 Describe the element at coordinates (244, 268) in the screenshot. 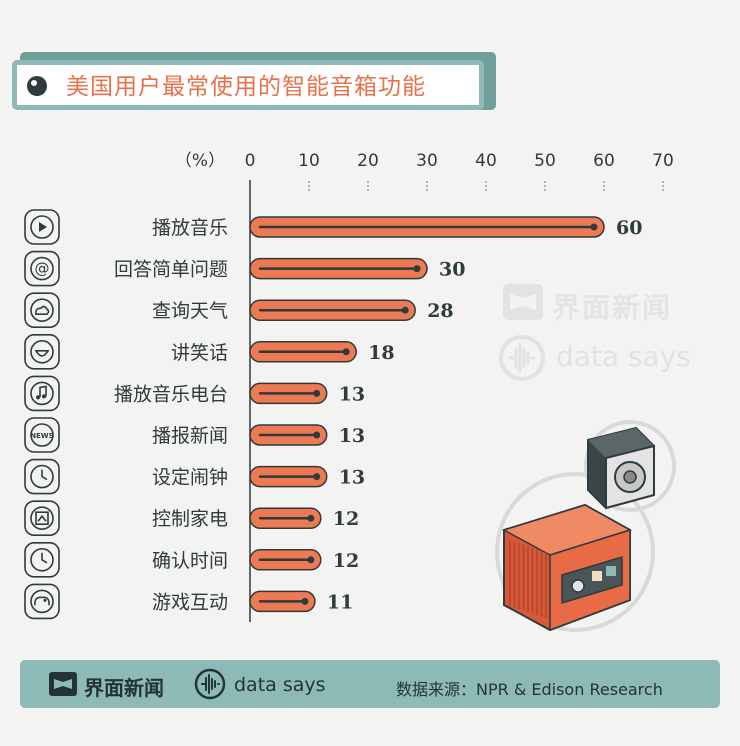

I see `bar-row: @ 回答简单问题 30` at that location.